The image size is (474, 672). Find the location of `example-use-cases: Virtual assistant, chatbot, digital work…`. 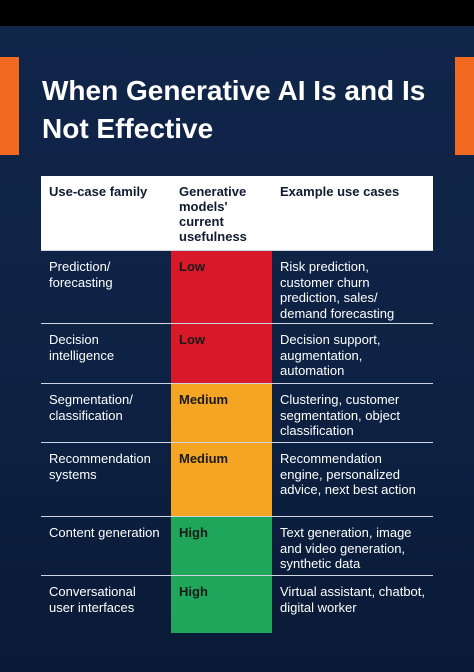

example-use-cases: Virtual assistant, chatbot, digital work… is located at coordinates (353, 599).